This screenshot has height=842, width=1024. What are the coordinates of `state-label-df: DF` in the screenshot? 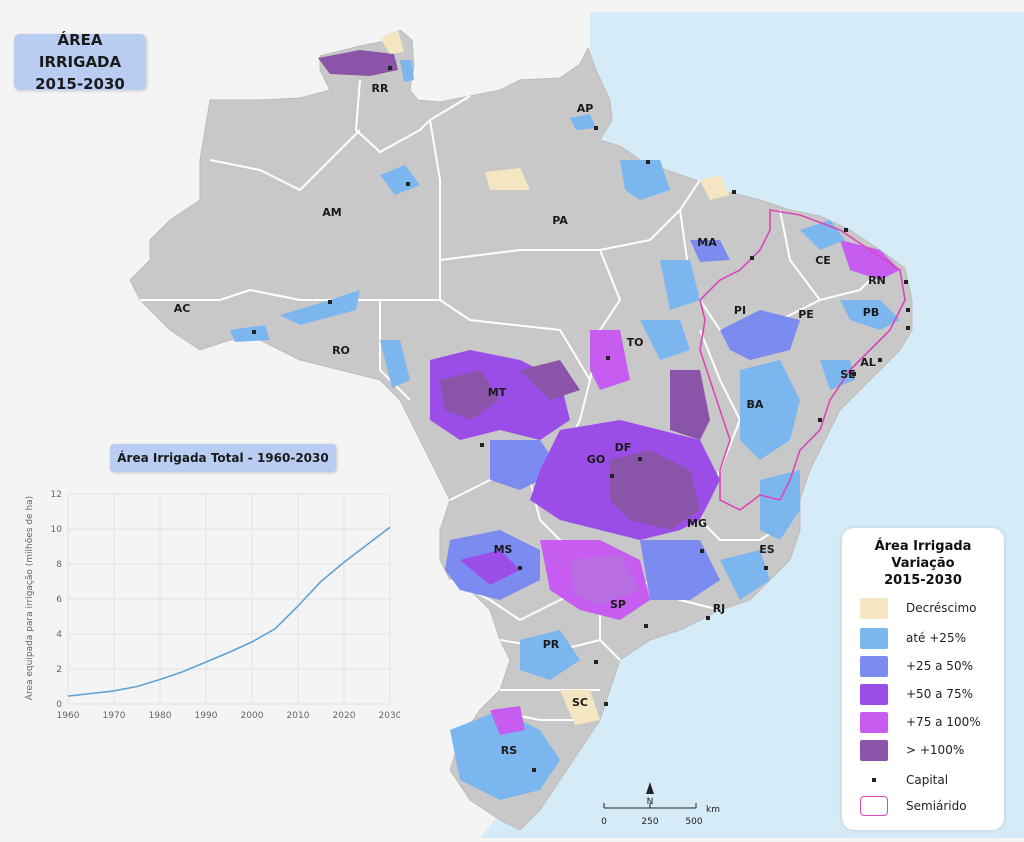 It's located at (623, 447).